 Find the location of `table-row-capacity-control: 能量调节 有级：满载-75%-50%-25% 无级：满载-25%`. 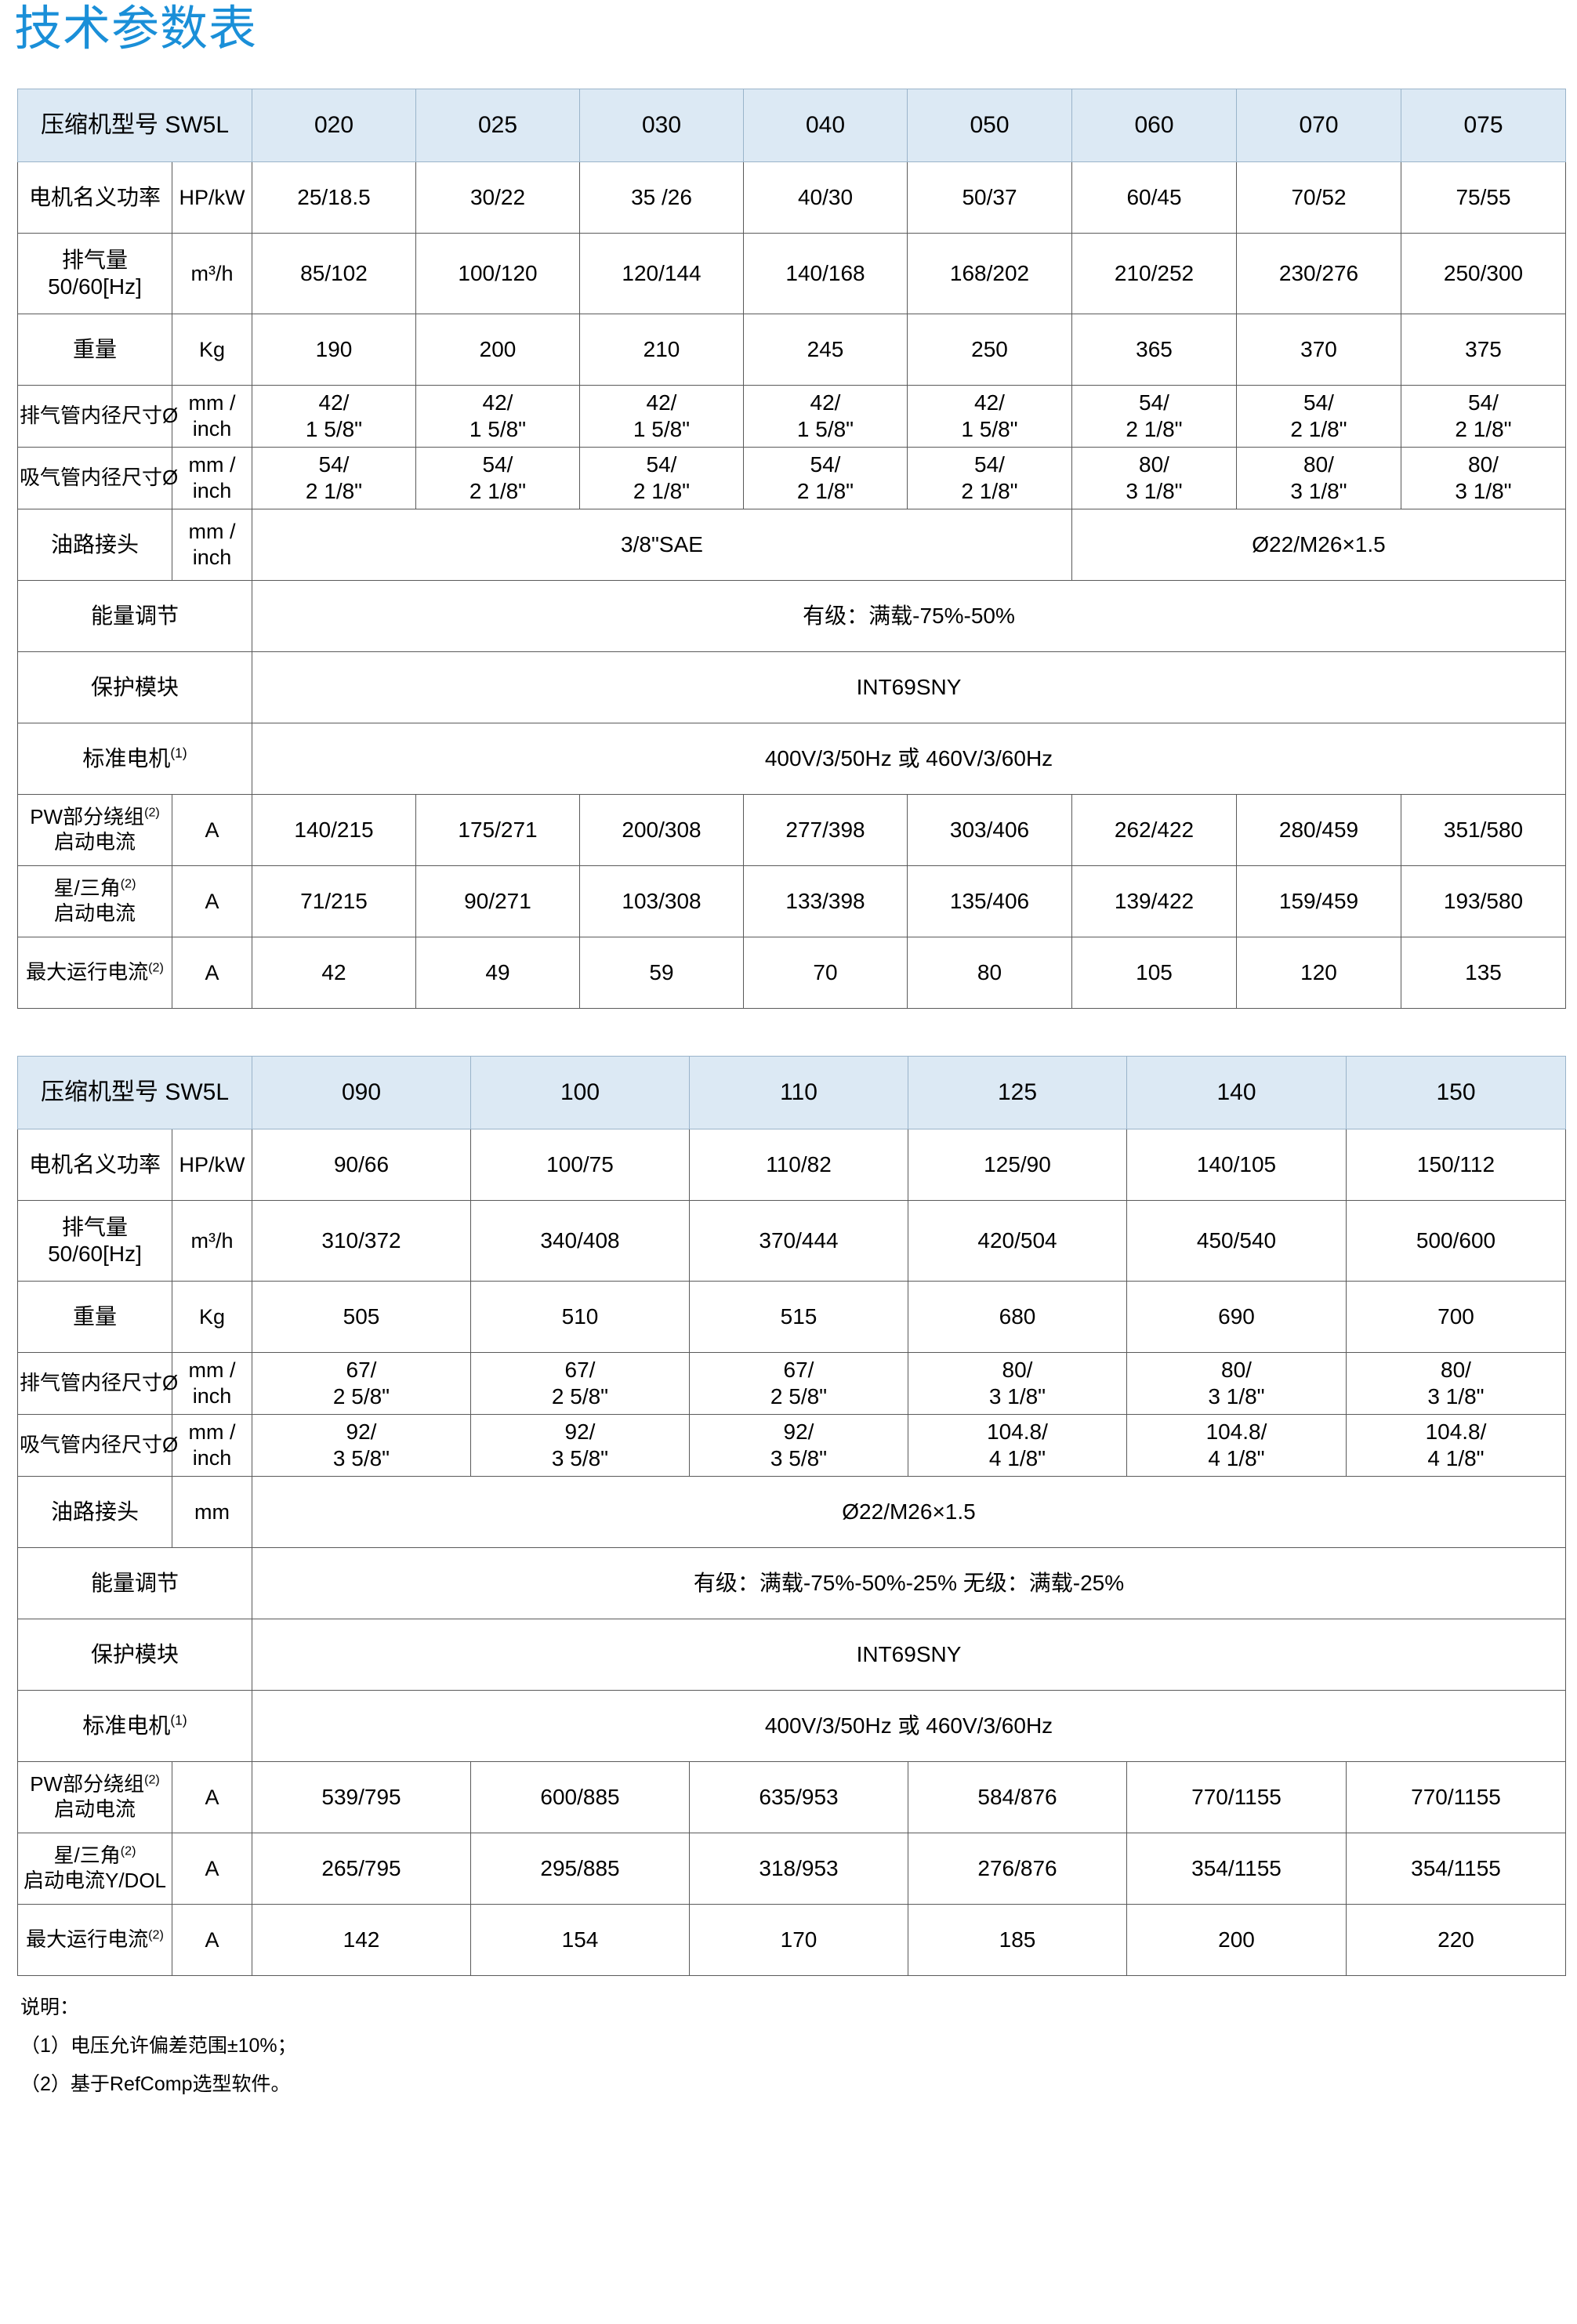

table-row-capacity-control: 能量调节 有级：满载-75%-50%-25% 无级：满载-25% is located at coordinates (791, 1583).